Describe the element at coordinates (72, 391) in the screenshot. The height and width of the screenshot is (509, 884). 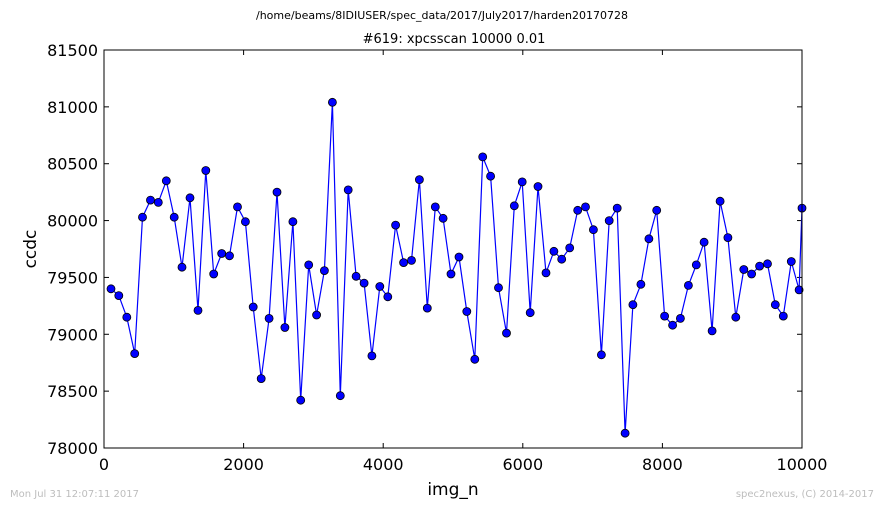
I see `y-tick-label: 78500` at that location.